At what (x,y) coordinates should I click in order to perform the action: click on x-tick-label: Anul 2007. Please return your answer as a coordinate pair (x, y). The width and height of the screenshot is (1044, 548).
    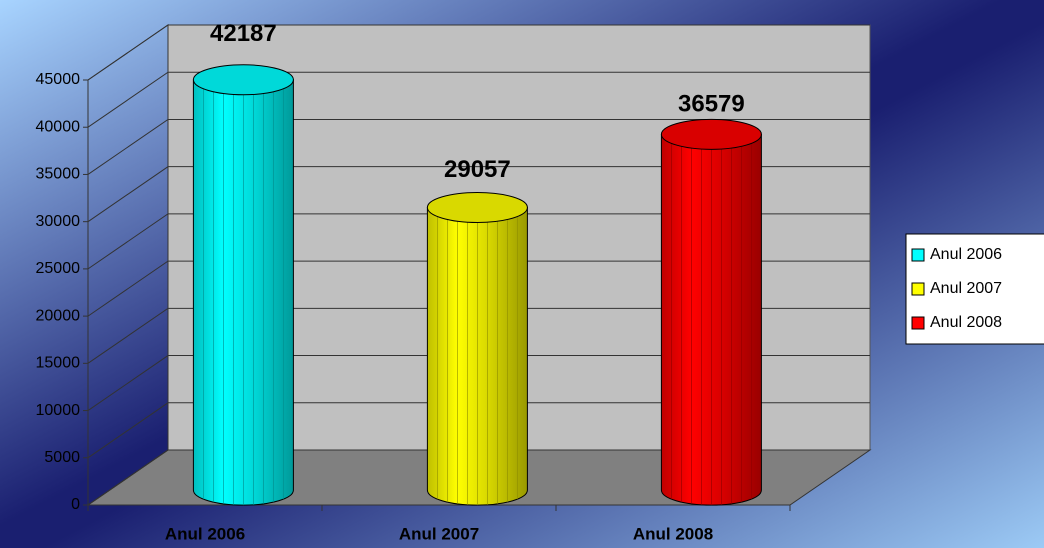
    Looking at the image, I should click on (439, 533).